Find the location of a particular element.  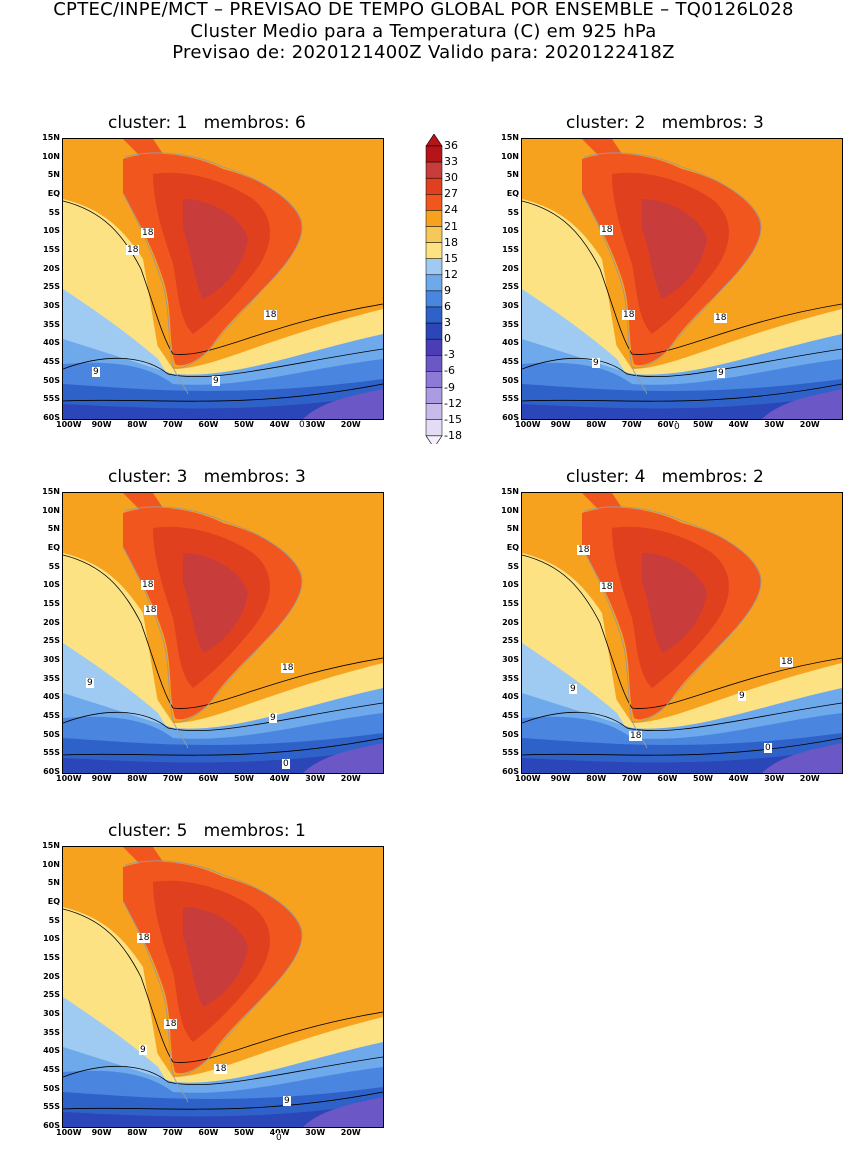

colorbar-level-label: 27 is located at coordinates (451, 194).